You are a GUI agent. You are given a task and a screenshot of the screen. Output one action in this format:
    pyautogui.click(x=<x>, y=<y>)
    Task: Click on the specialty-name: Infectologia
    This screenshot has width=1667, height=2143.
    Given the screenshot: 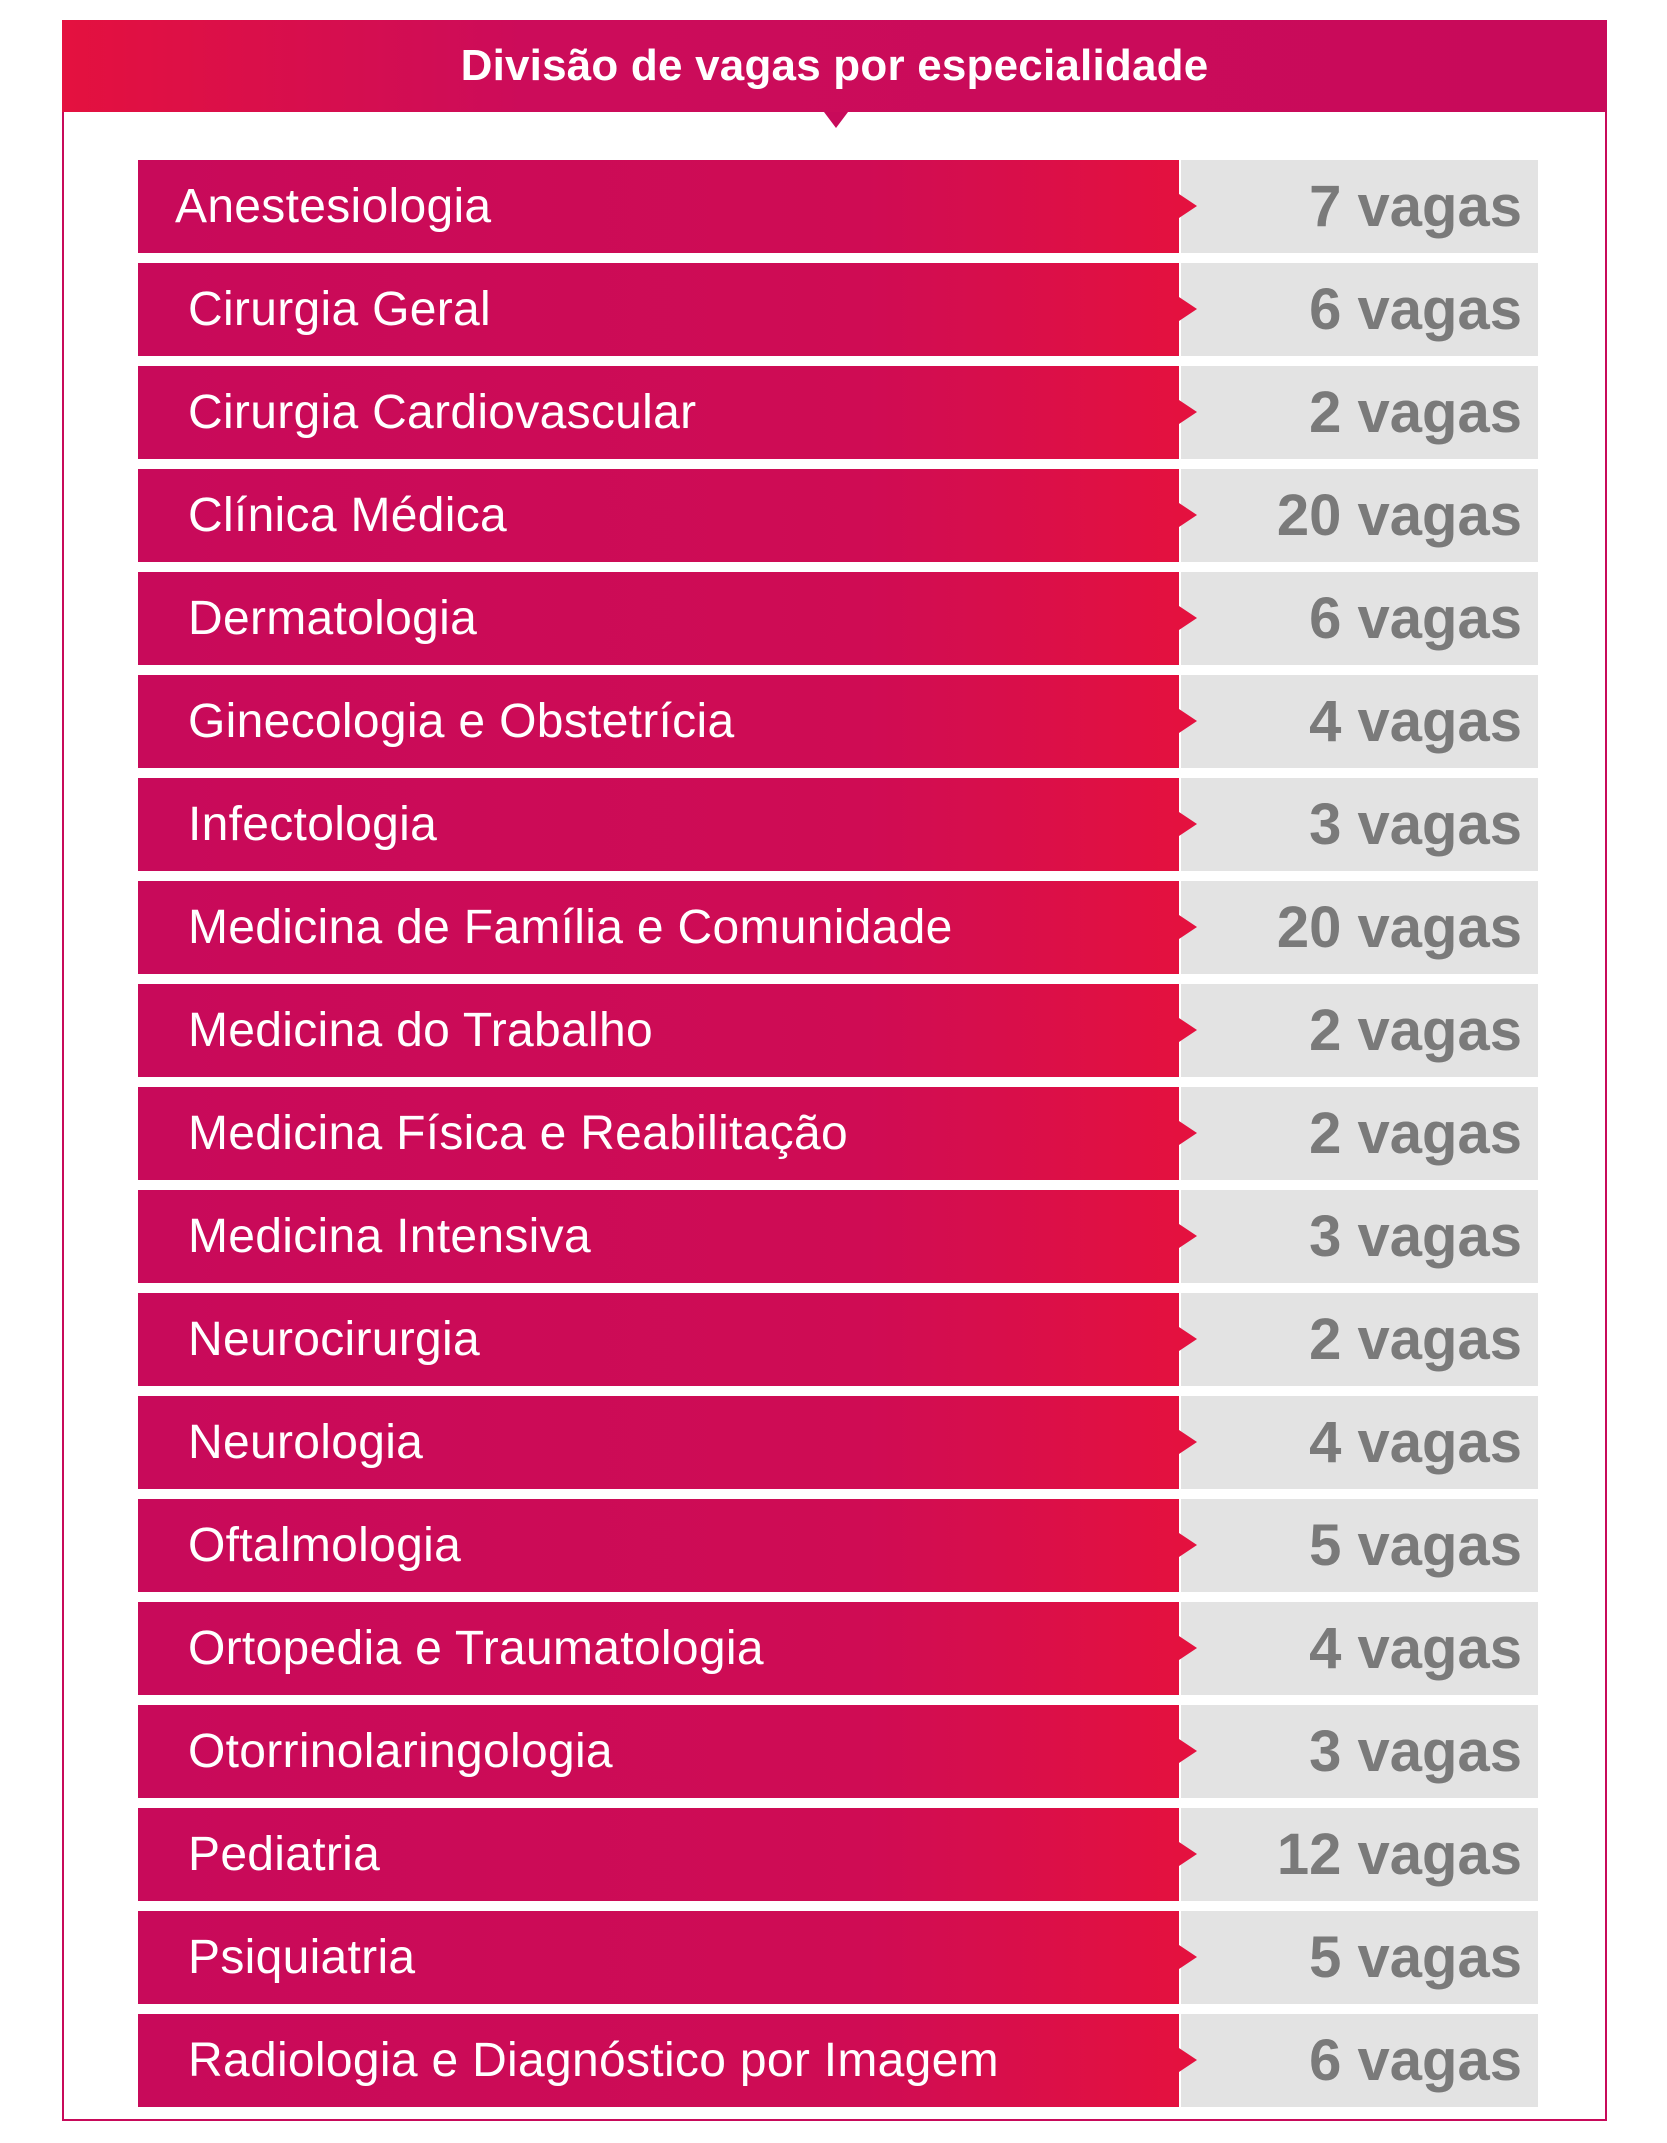 What is the action you would take?
    pyautogui.click(x=658, y=824)
    